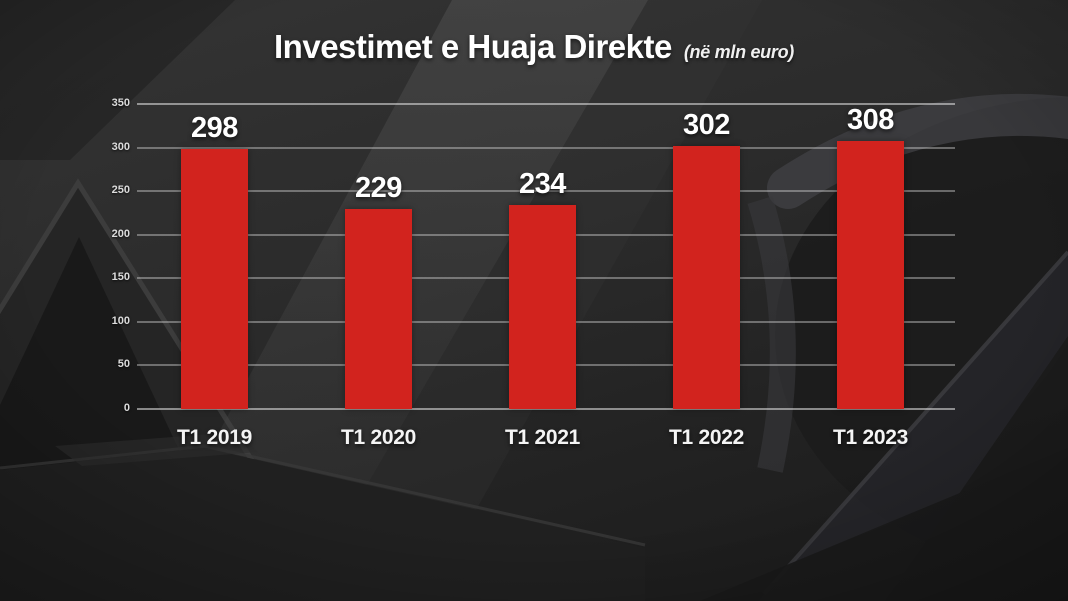 Image resolution: width=1068 pixels, height=601 pixels. I want to click on bar-value-label: 298, so click(214, 128).